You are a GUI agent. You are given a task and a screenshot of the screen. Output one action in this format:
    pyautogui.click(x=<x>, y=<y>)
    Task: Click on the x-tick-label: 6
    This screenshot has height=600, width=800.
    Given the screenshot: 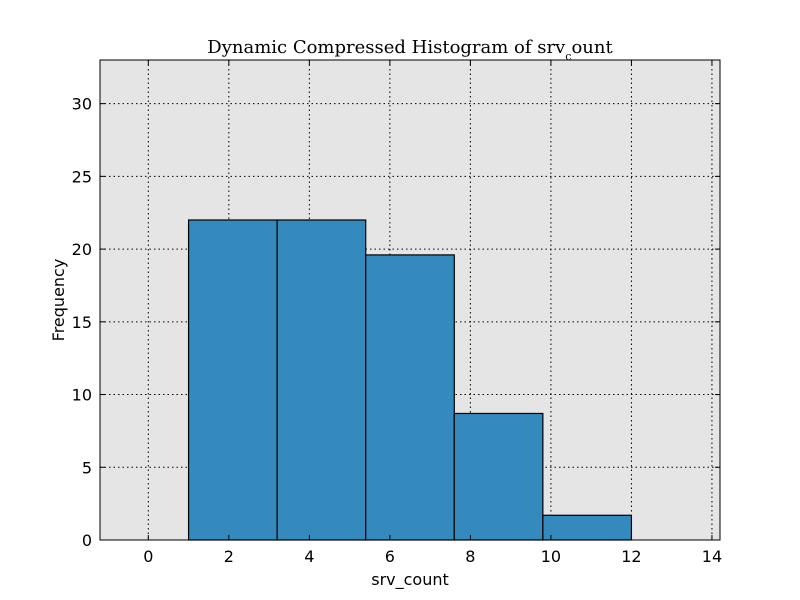 What is the action you would take?
    pyautogui.click(x=390, y=556)
    